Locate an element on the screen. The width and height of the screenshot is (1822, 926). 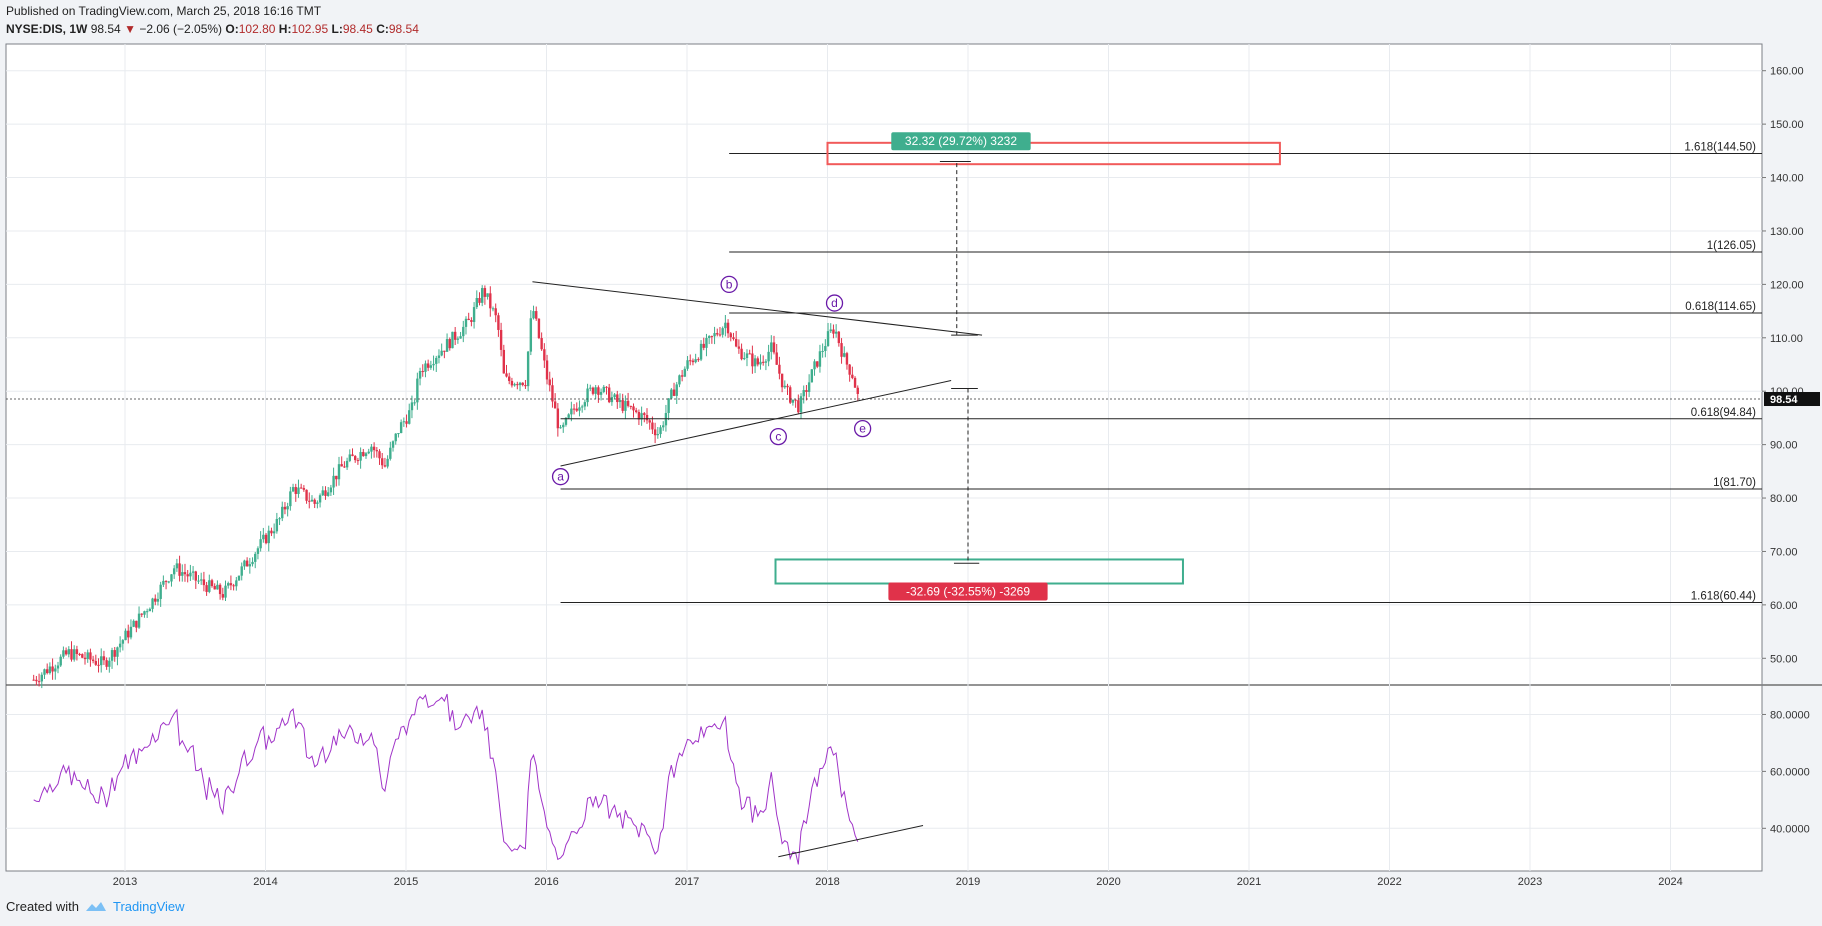
high-value: 102.95 is located at coordinates (310, 29).